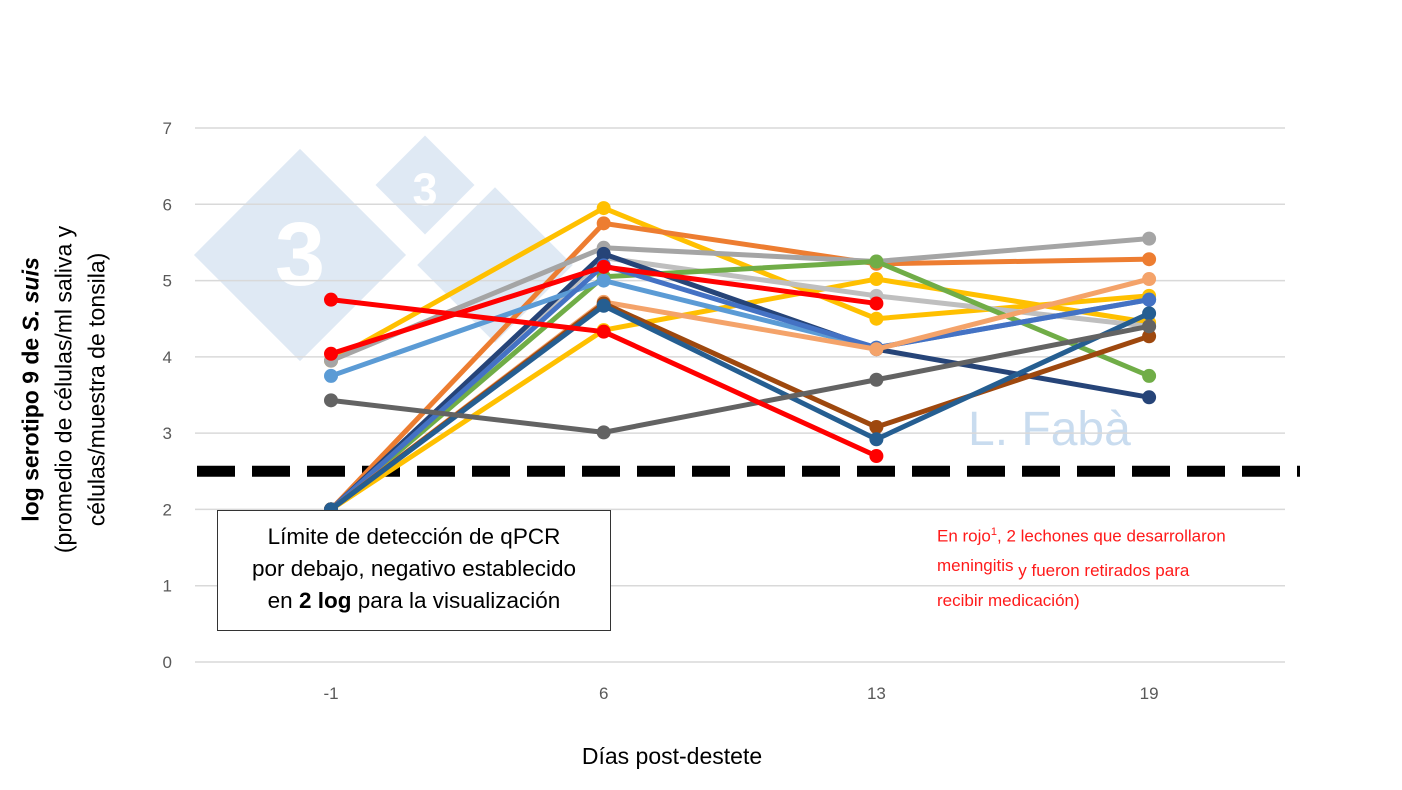  I want to click on y-axis-label-main: log serotipo 9 de, so click(30, 426).